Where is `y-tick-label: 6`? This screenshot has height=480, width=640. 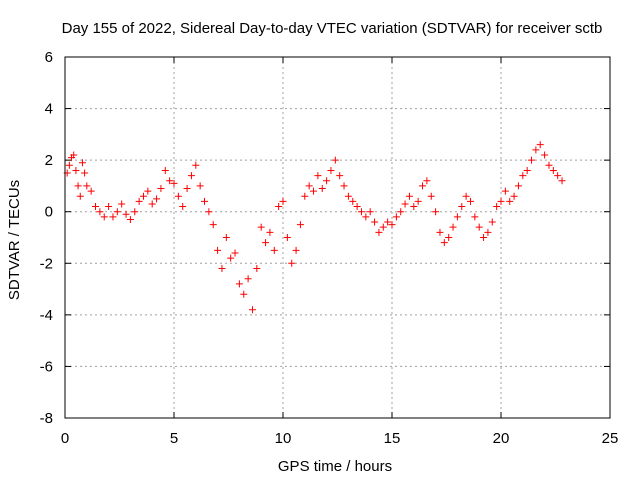 y-tick-label: 6 is located at coordinates (49, 57).